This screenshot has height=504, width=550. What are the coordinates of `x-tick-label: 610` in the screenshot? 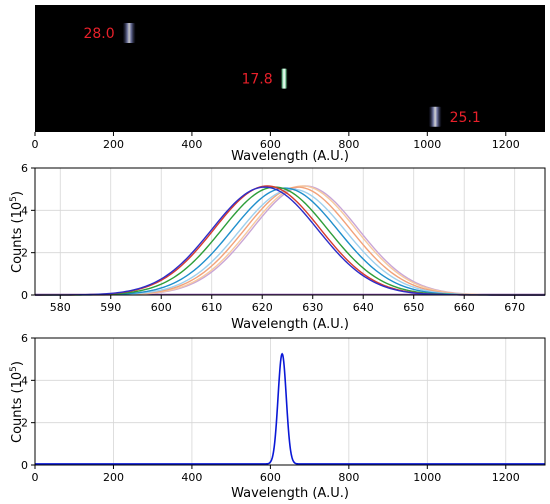 It's located at (211, 307).